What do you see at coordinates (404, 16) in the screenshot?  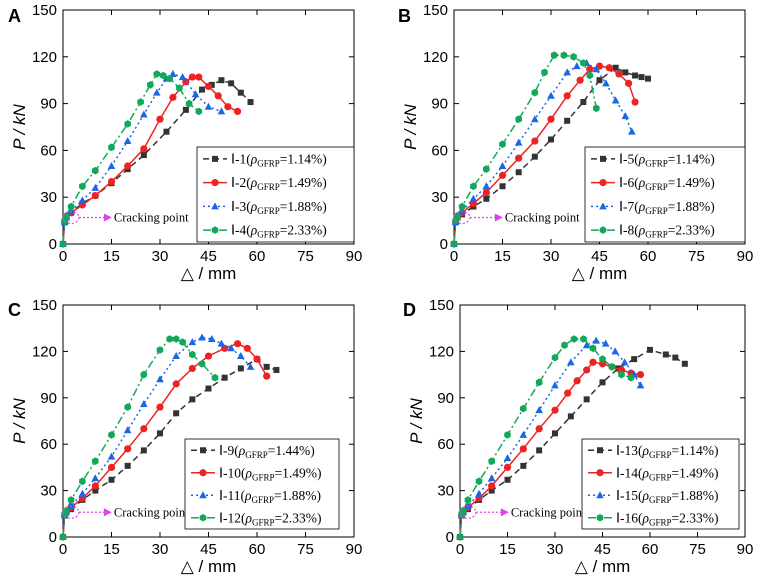 I see `panel-label: B` at bounding box center [404, 16].